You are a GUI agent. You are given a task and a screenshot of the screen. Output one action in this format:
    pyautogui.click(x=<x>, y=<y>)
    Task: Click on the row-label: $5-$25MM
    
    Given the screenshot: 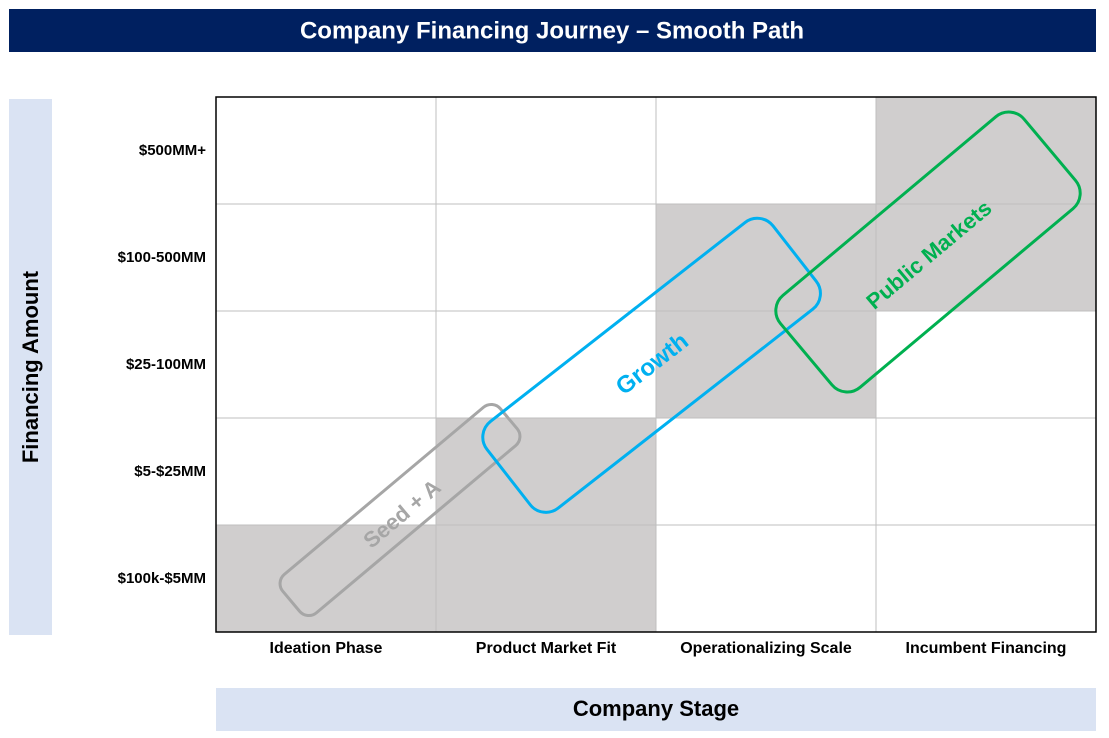 What is the action you would take?
    pyautogui.click(x=170, y=471)
    